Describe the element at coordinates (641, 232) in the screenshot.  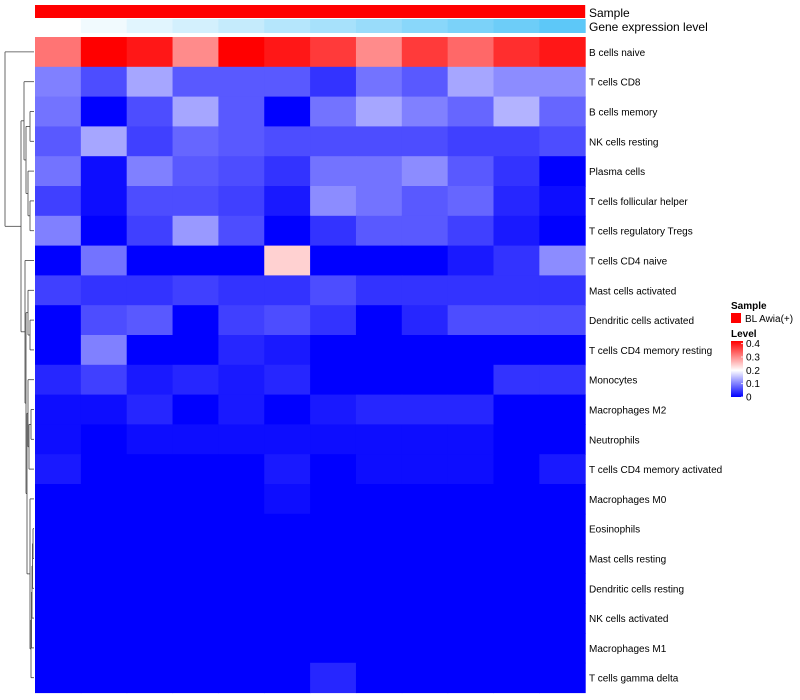
I see `row-label: T cells regulatory Tregs` at that location.